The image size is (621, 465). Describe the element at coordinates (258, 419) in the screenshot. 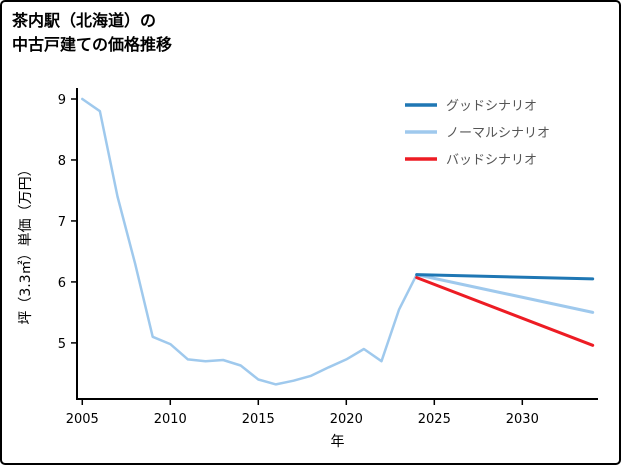

I see `x-tick-label: 2015` at that location.